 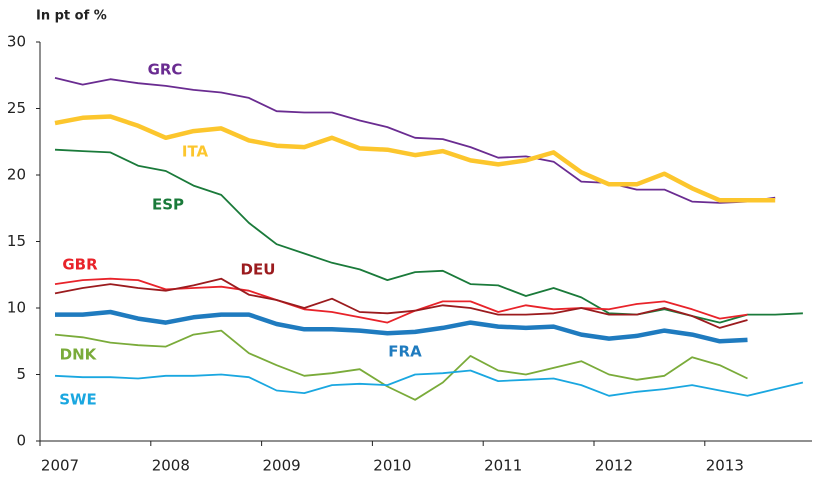 I want to click on y-axis-label: In pt of %, so click(x=71, y=16).